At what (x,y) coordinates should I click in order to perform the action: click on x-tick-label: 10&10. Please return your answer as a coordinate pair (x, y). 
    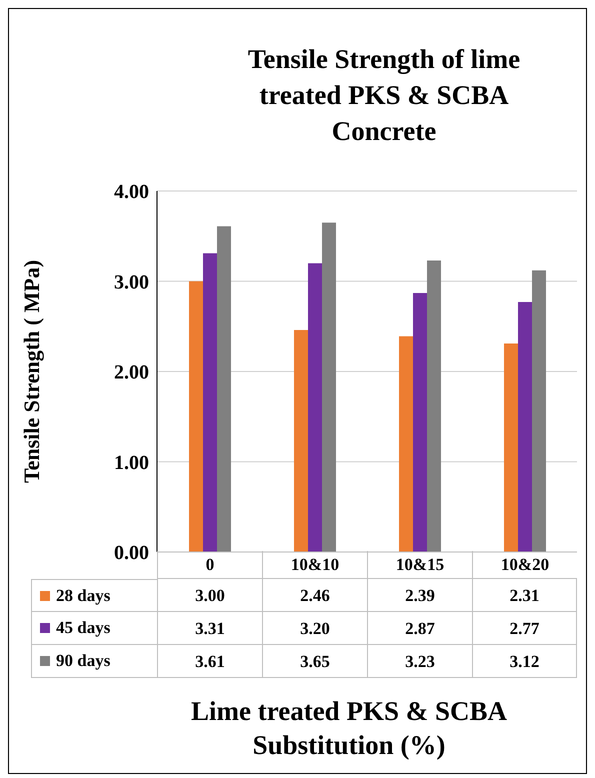
    Looking at the image, I should click on (314, 565).